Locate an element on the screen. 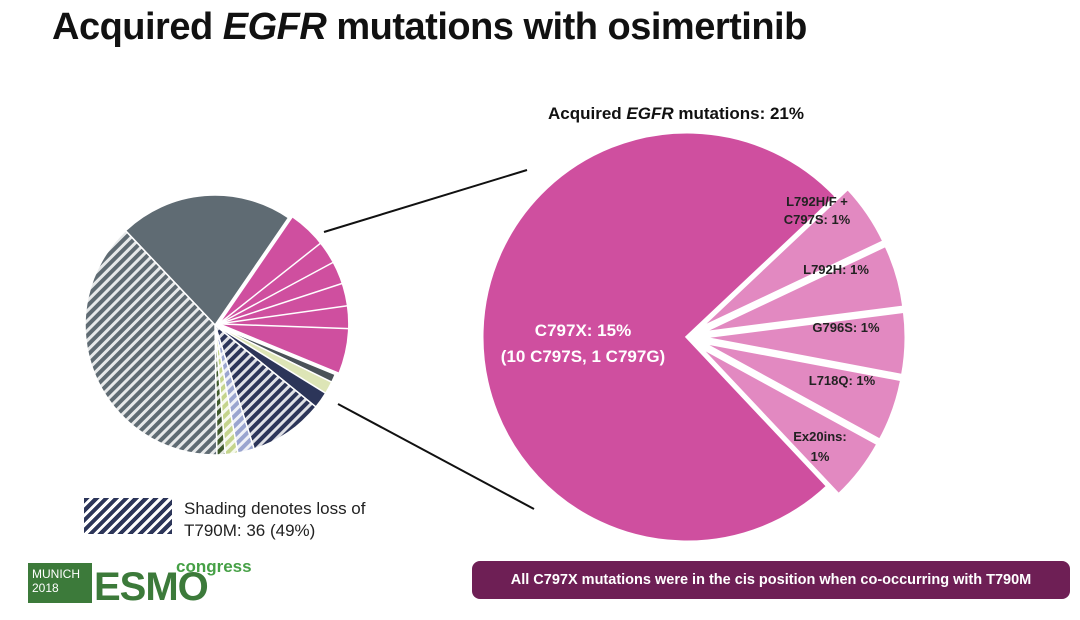 The height and width of the screenshot is (620, 1080). detail-slice-l718q is located at coordinates (801, 391).